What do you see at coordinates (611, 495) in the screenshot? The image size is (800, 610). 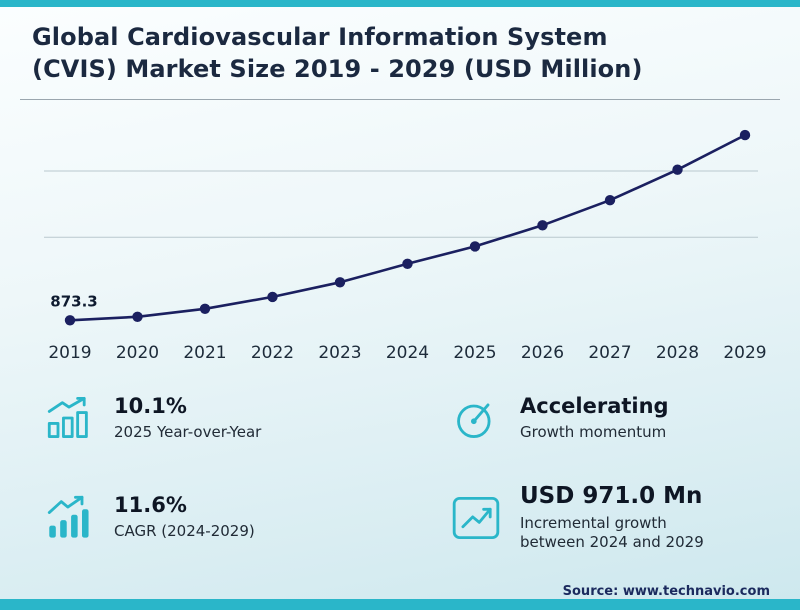 I see `incremental-growth-value: USD 971.0 Mn` at bounding box center [611, 495].